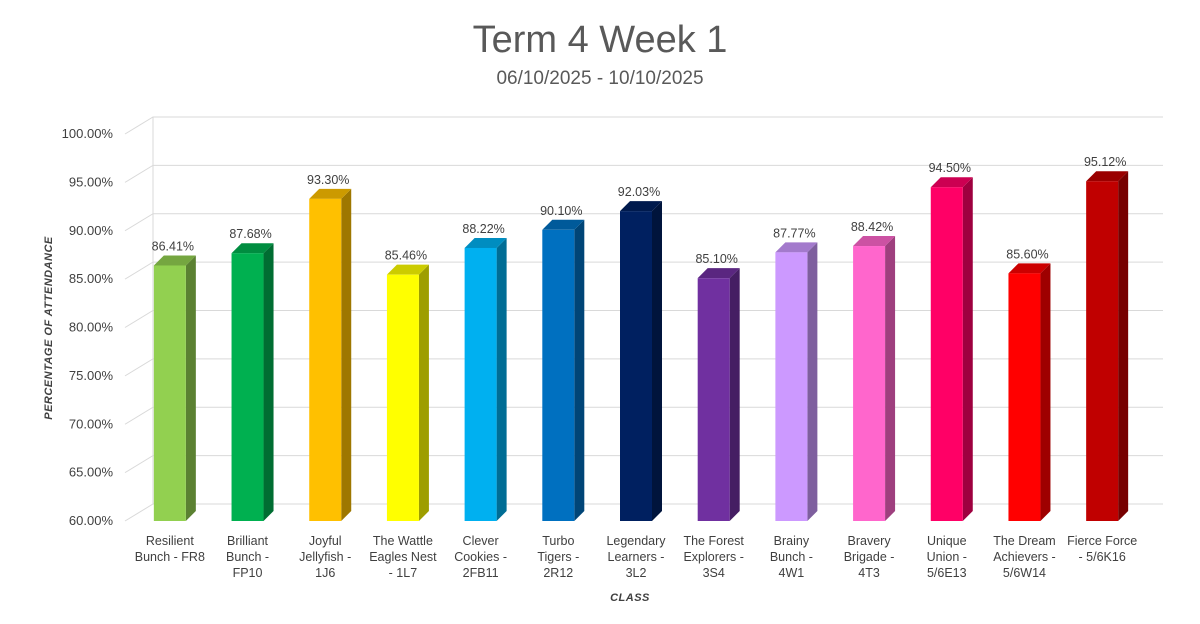 This screenshot has width=1200, height=624. What do you see at coordinates (791, 557) in the screenshot?
I see `x-tick-label: Brainy Bunch -4W1` at bounding box center [791, 557].